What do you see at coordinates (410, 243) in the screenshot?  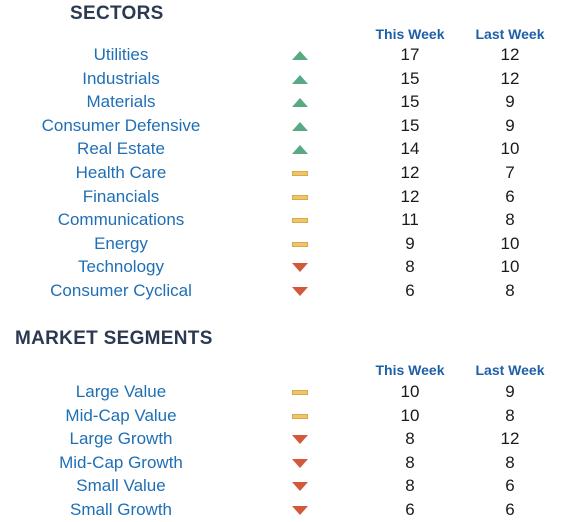 I see `this-week-value: 9` at bounding box center [410, 243].